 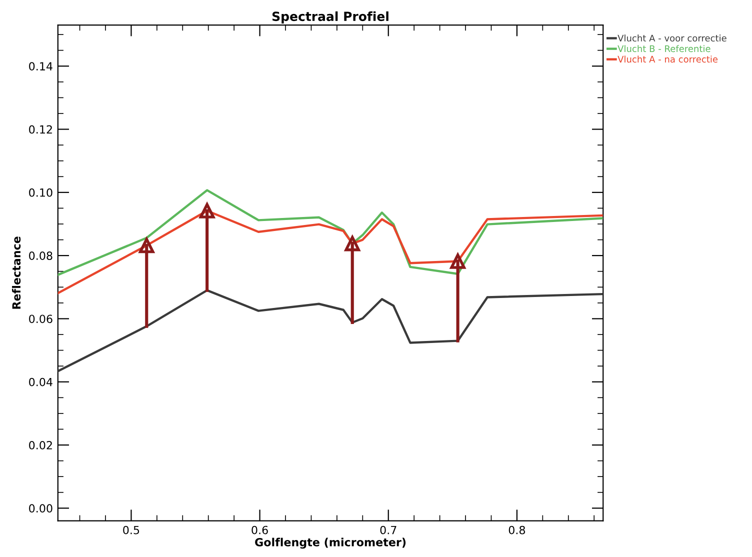 What do you see at coordinates (40, 445) in the screenshot?
I see `y-tick-label: 0.02` at bounding box center [40, 445].